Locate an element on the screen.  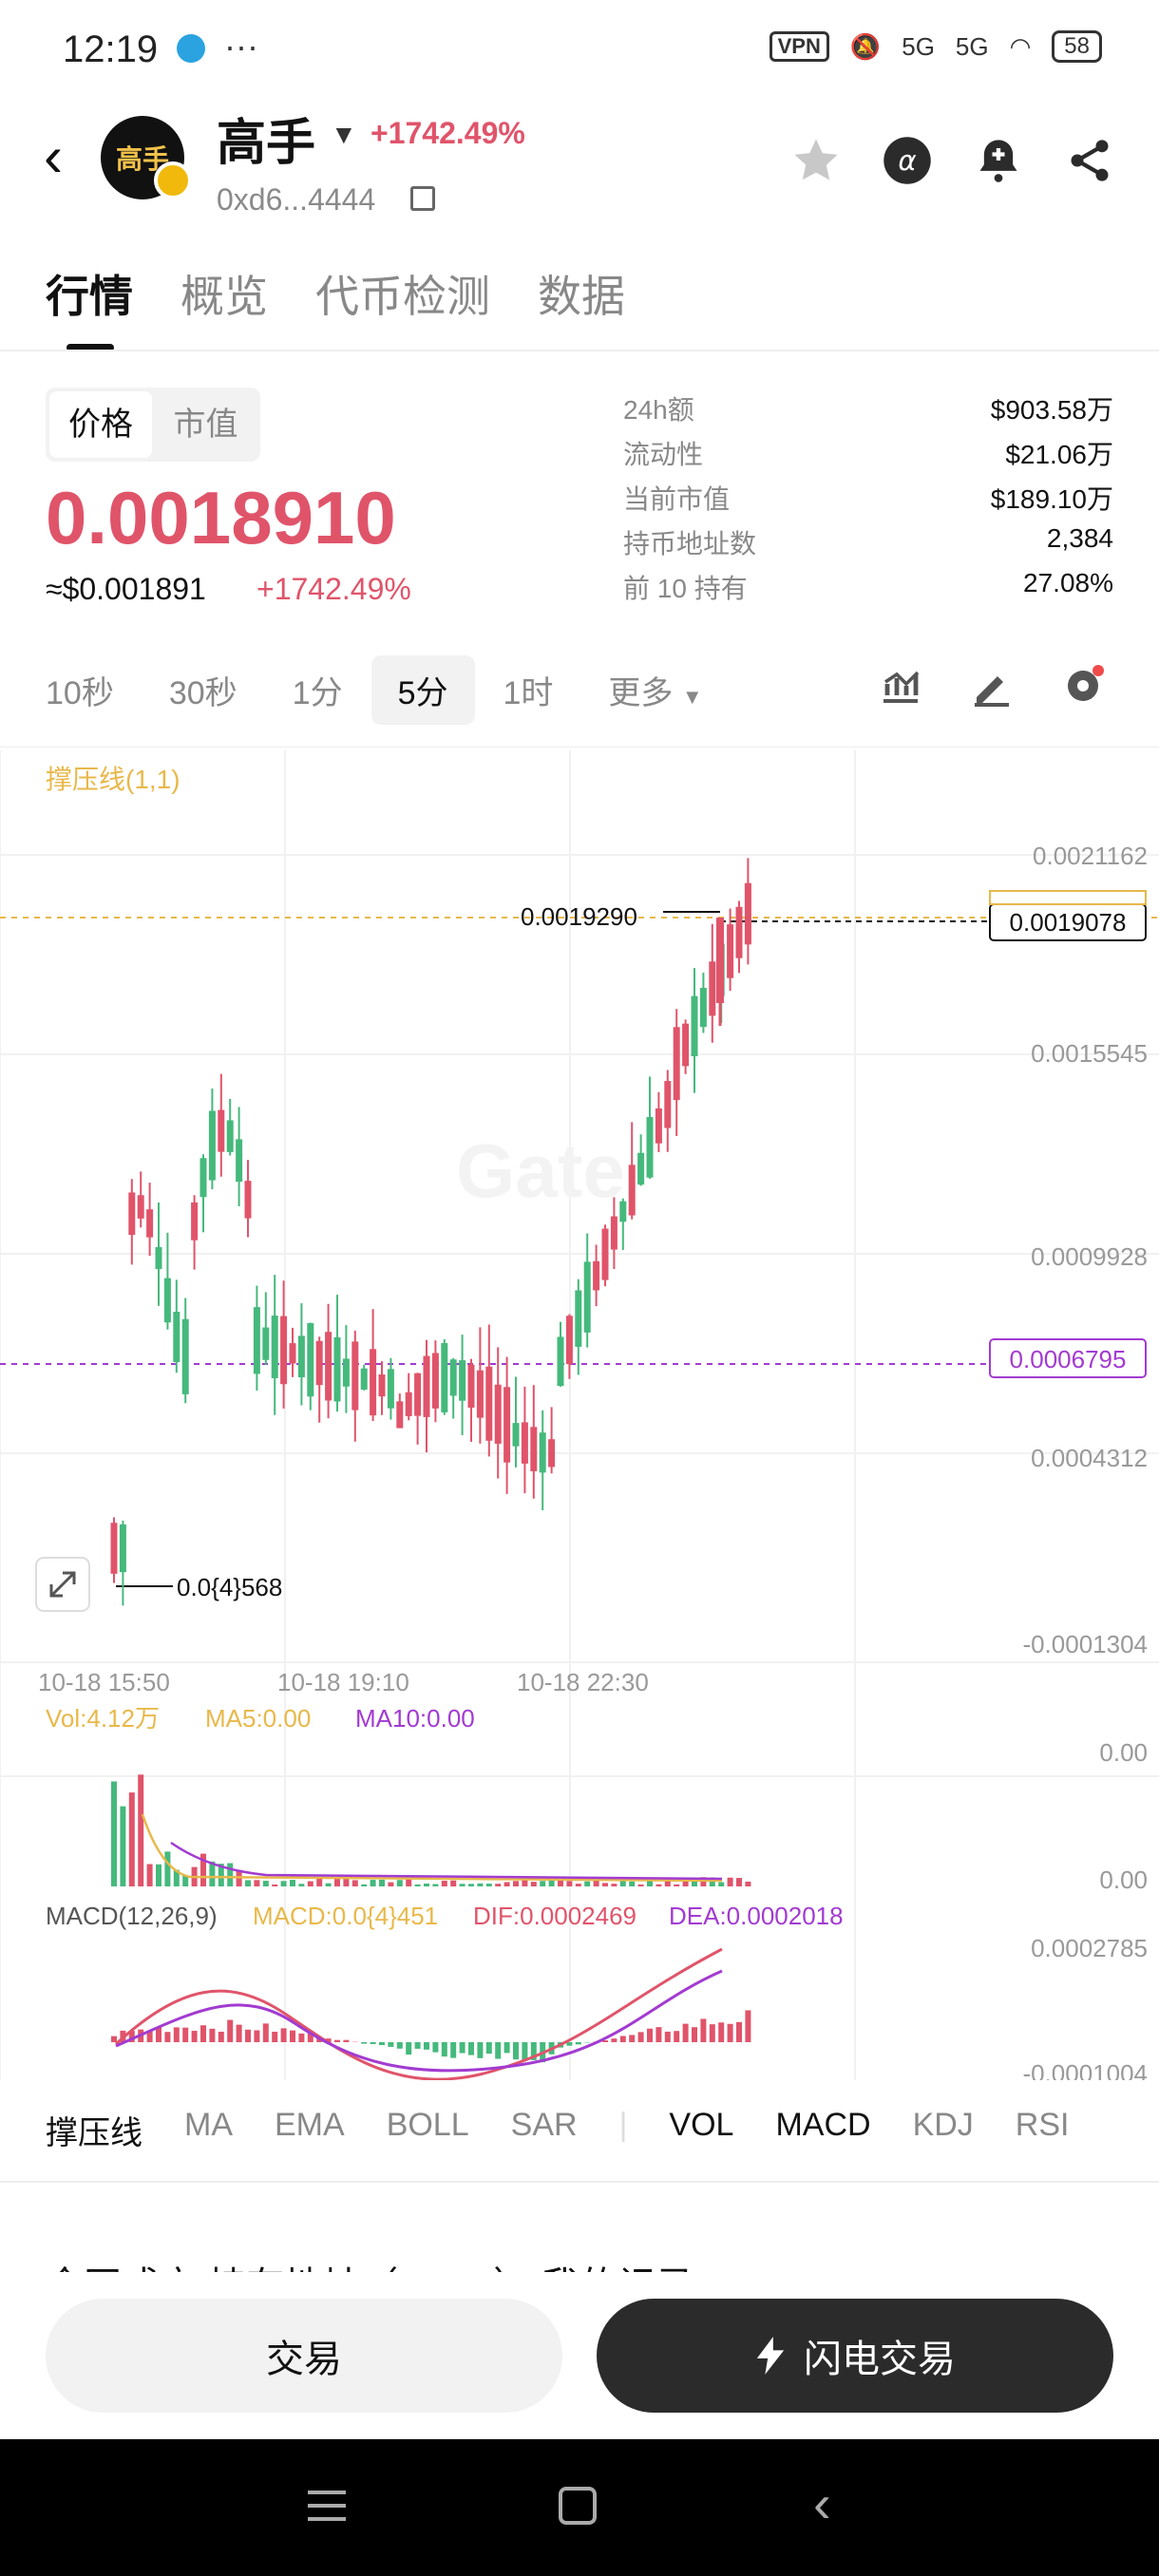
back-button: ‹ is located at coordinates (53, 156).